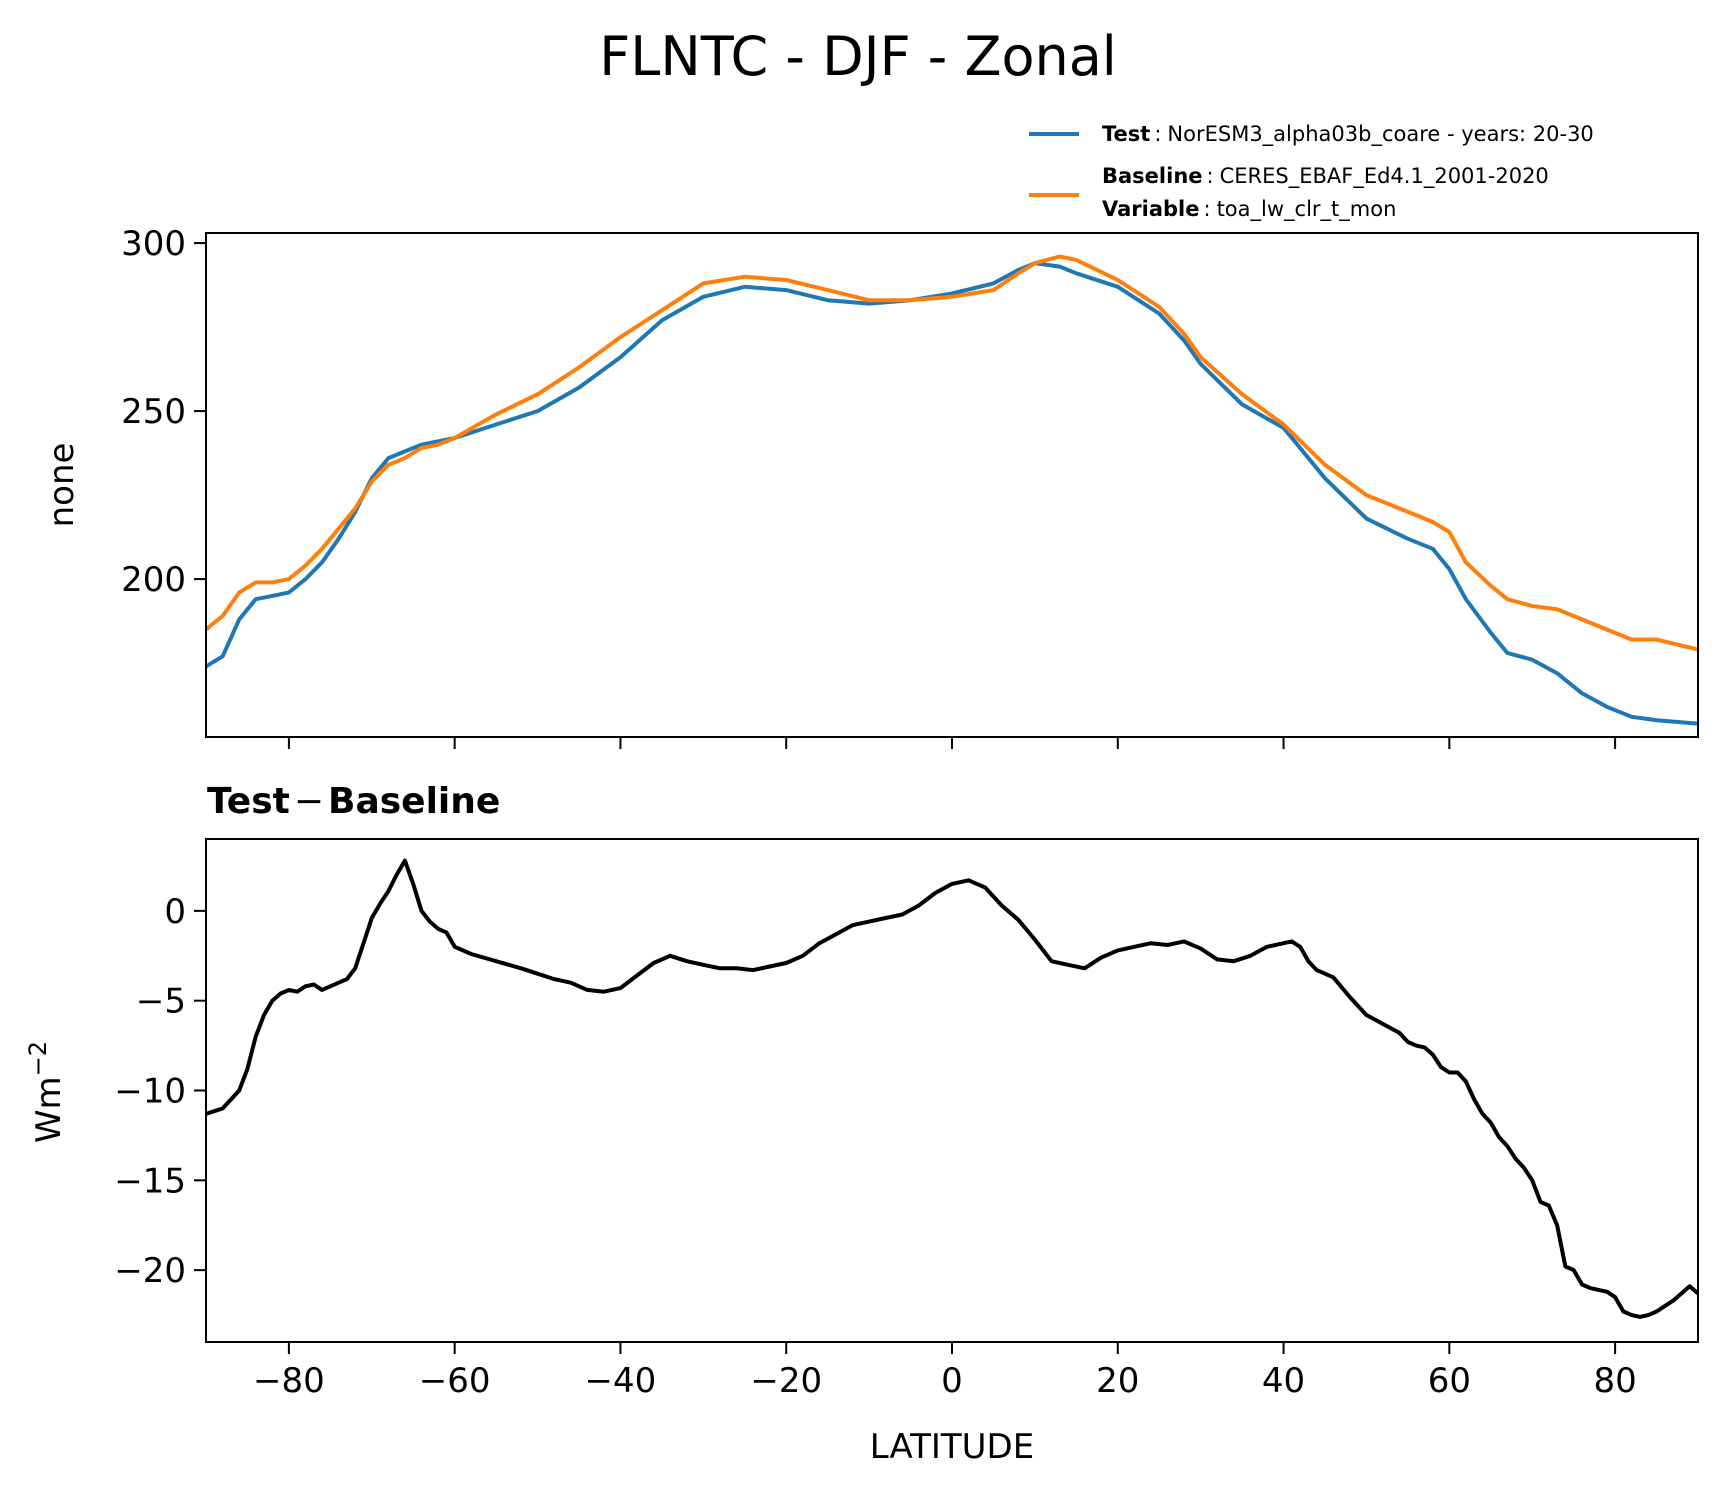 This screenshot has height=1496, width=1722. I want to click on bottom-y-tick-label: −20, so click(150, 1271).